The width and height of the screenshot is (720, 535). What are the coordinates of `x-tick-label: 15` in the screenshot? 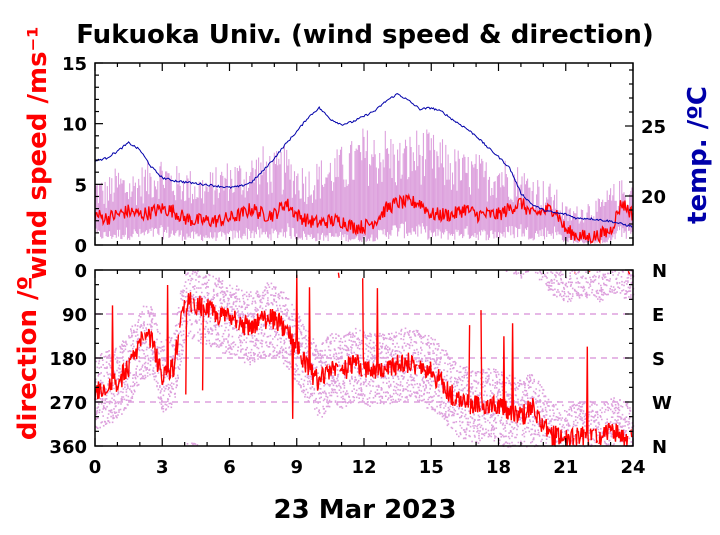 It's located at (431, 467).